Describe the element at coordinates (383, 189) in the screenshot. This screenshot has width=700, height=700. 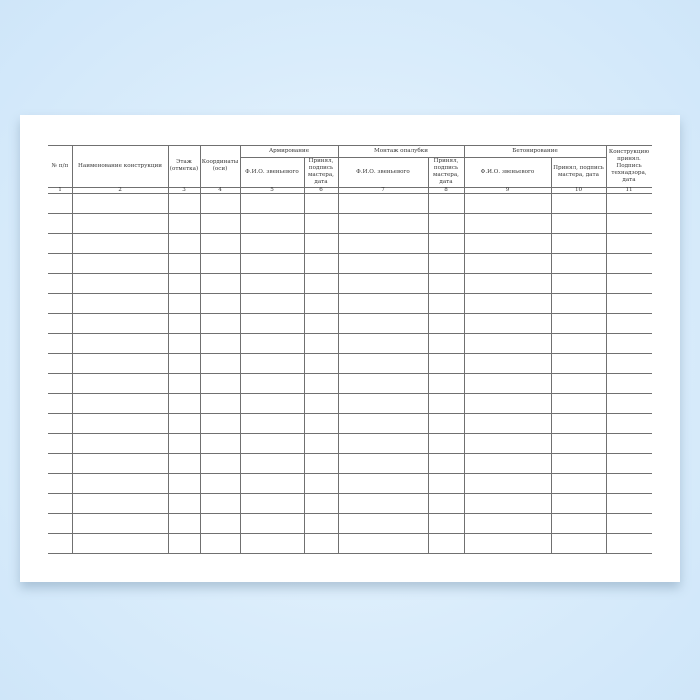
I see `column-number: 7` at that location.